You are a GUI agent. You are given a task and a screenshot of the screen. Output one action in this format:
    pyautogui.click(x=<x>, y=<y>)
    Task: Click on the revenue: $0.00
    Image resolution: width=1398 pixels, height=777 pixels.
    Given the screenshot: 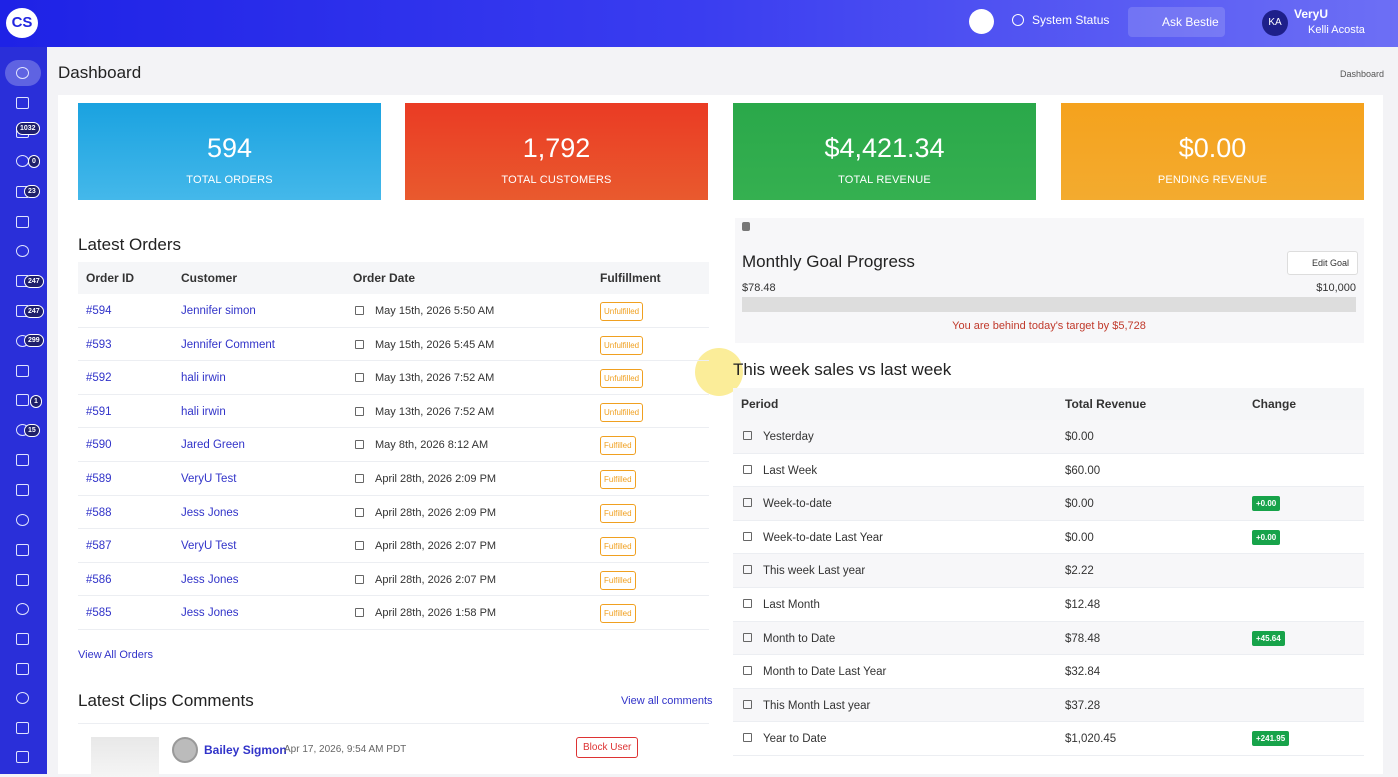 What is the action you would take?
    pyautogui.click(x=1079, y=437)
    